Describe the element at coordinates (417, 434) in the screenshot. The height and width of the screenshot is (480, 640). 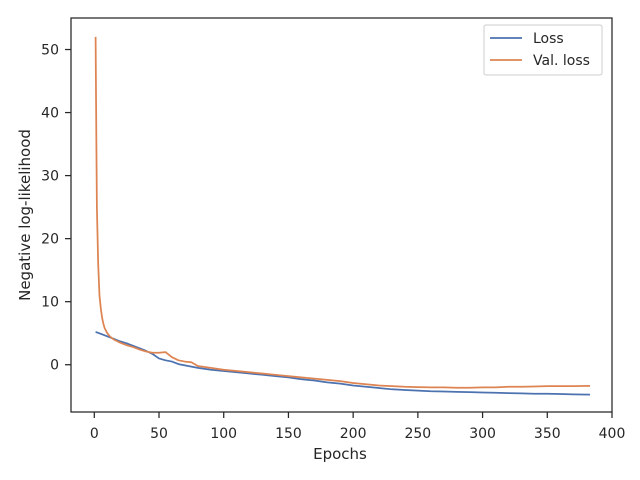
I see `x-tick-label: 250` at that location.